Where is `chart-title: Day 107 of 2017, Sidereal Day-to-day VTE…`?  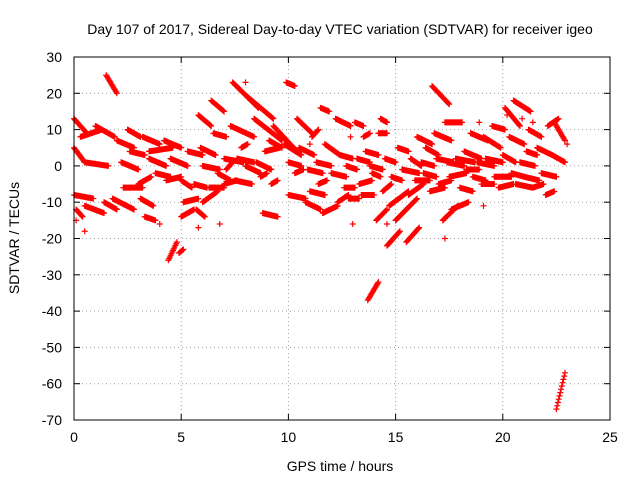
chart-title: Day 107 of 2017, Sidereal Day-to-day VTE… is located at coordinates (340, 29).